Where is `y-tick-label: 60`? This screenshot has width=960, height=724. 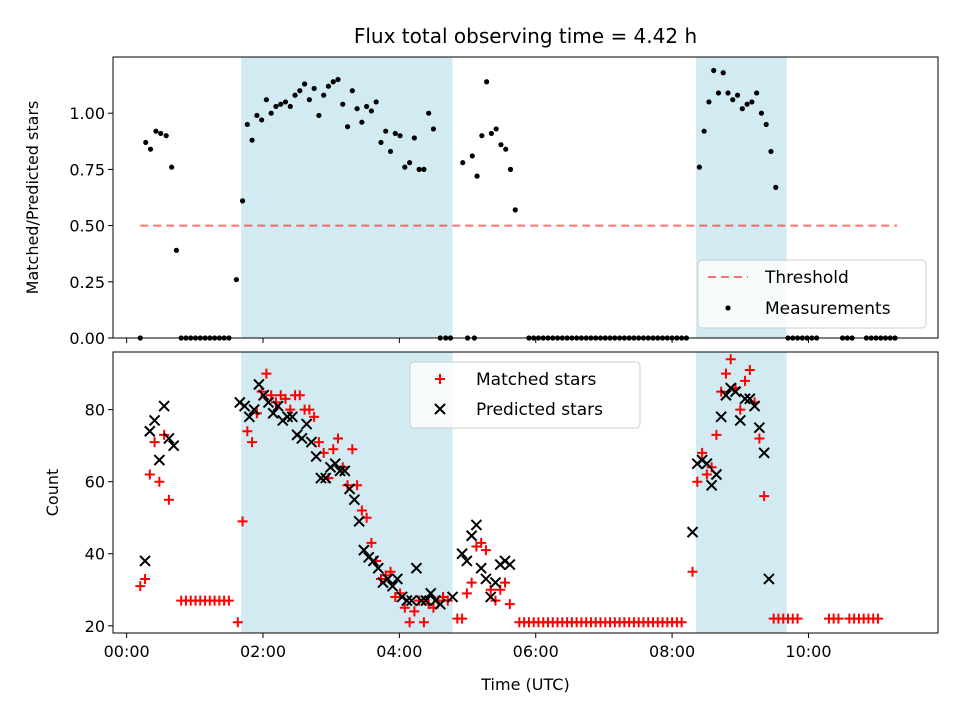 y-tick-label: 60 is located at coordinates (95, 482).